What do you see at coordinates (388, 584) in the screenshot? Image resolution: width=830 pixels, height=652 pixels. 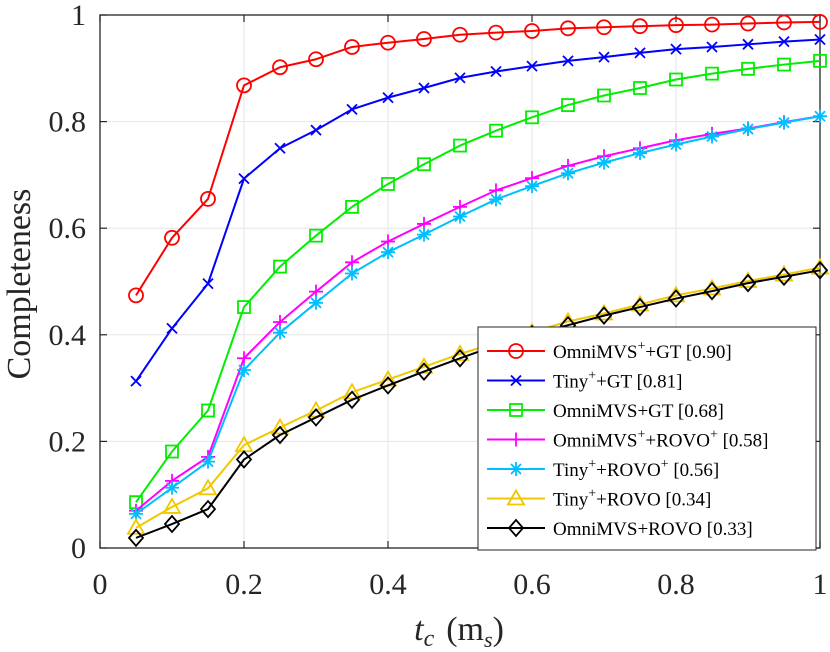 I see `x-tick-label: 0.4` at bounding box center [388, 584].